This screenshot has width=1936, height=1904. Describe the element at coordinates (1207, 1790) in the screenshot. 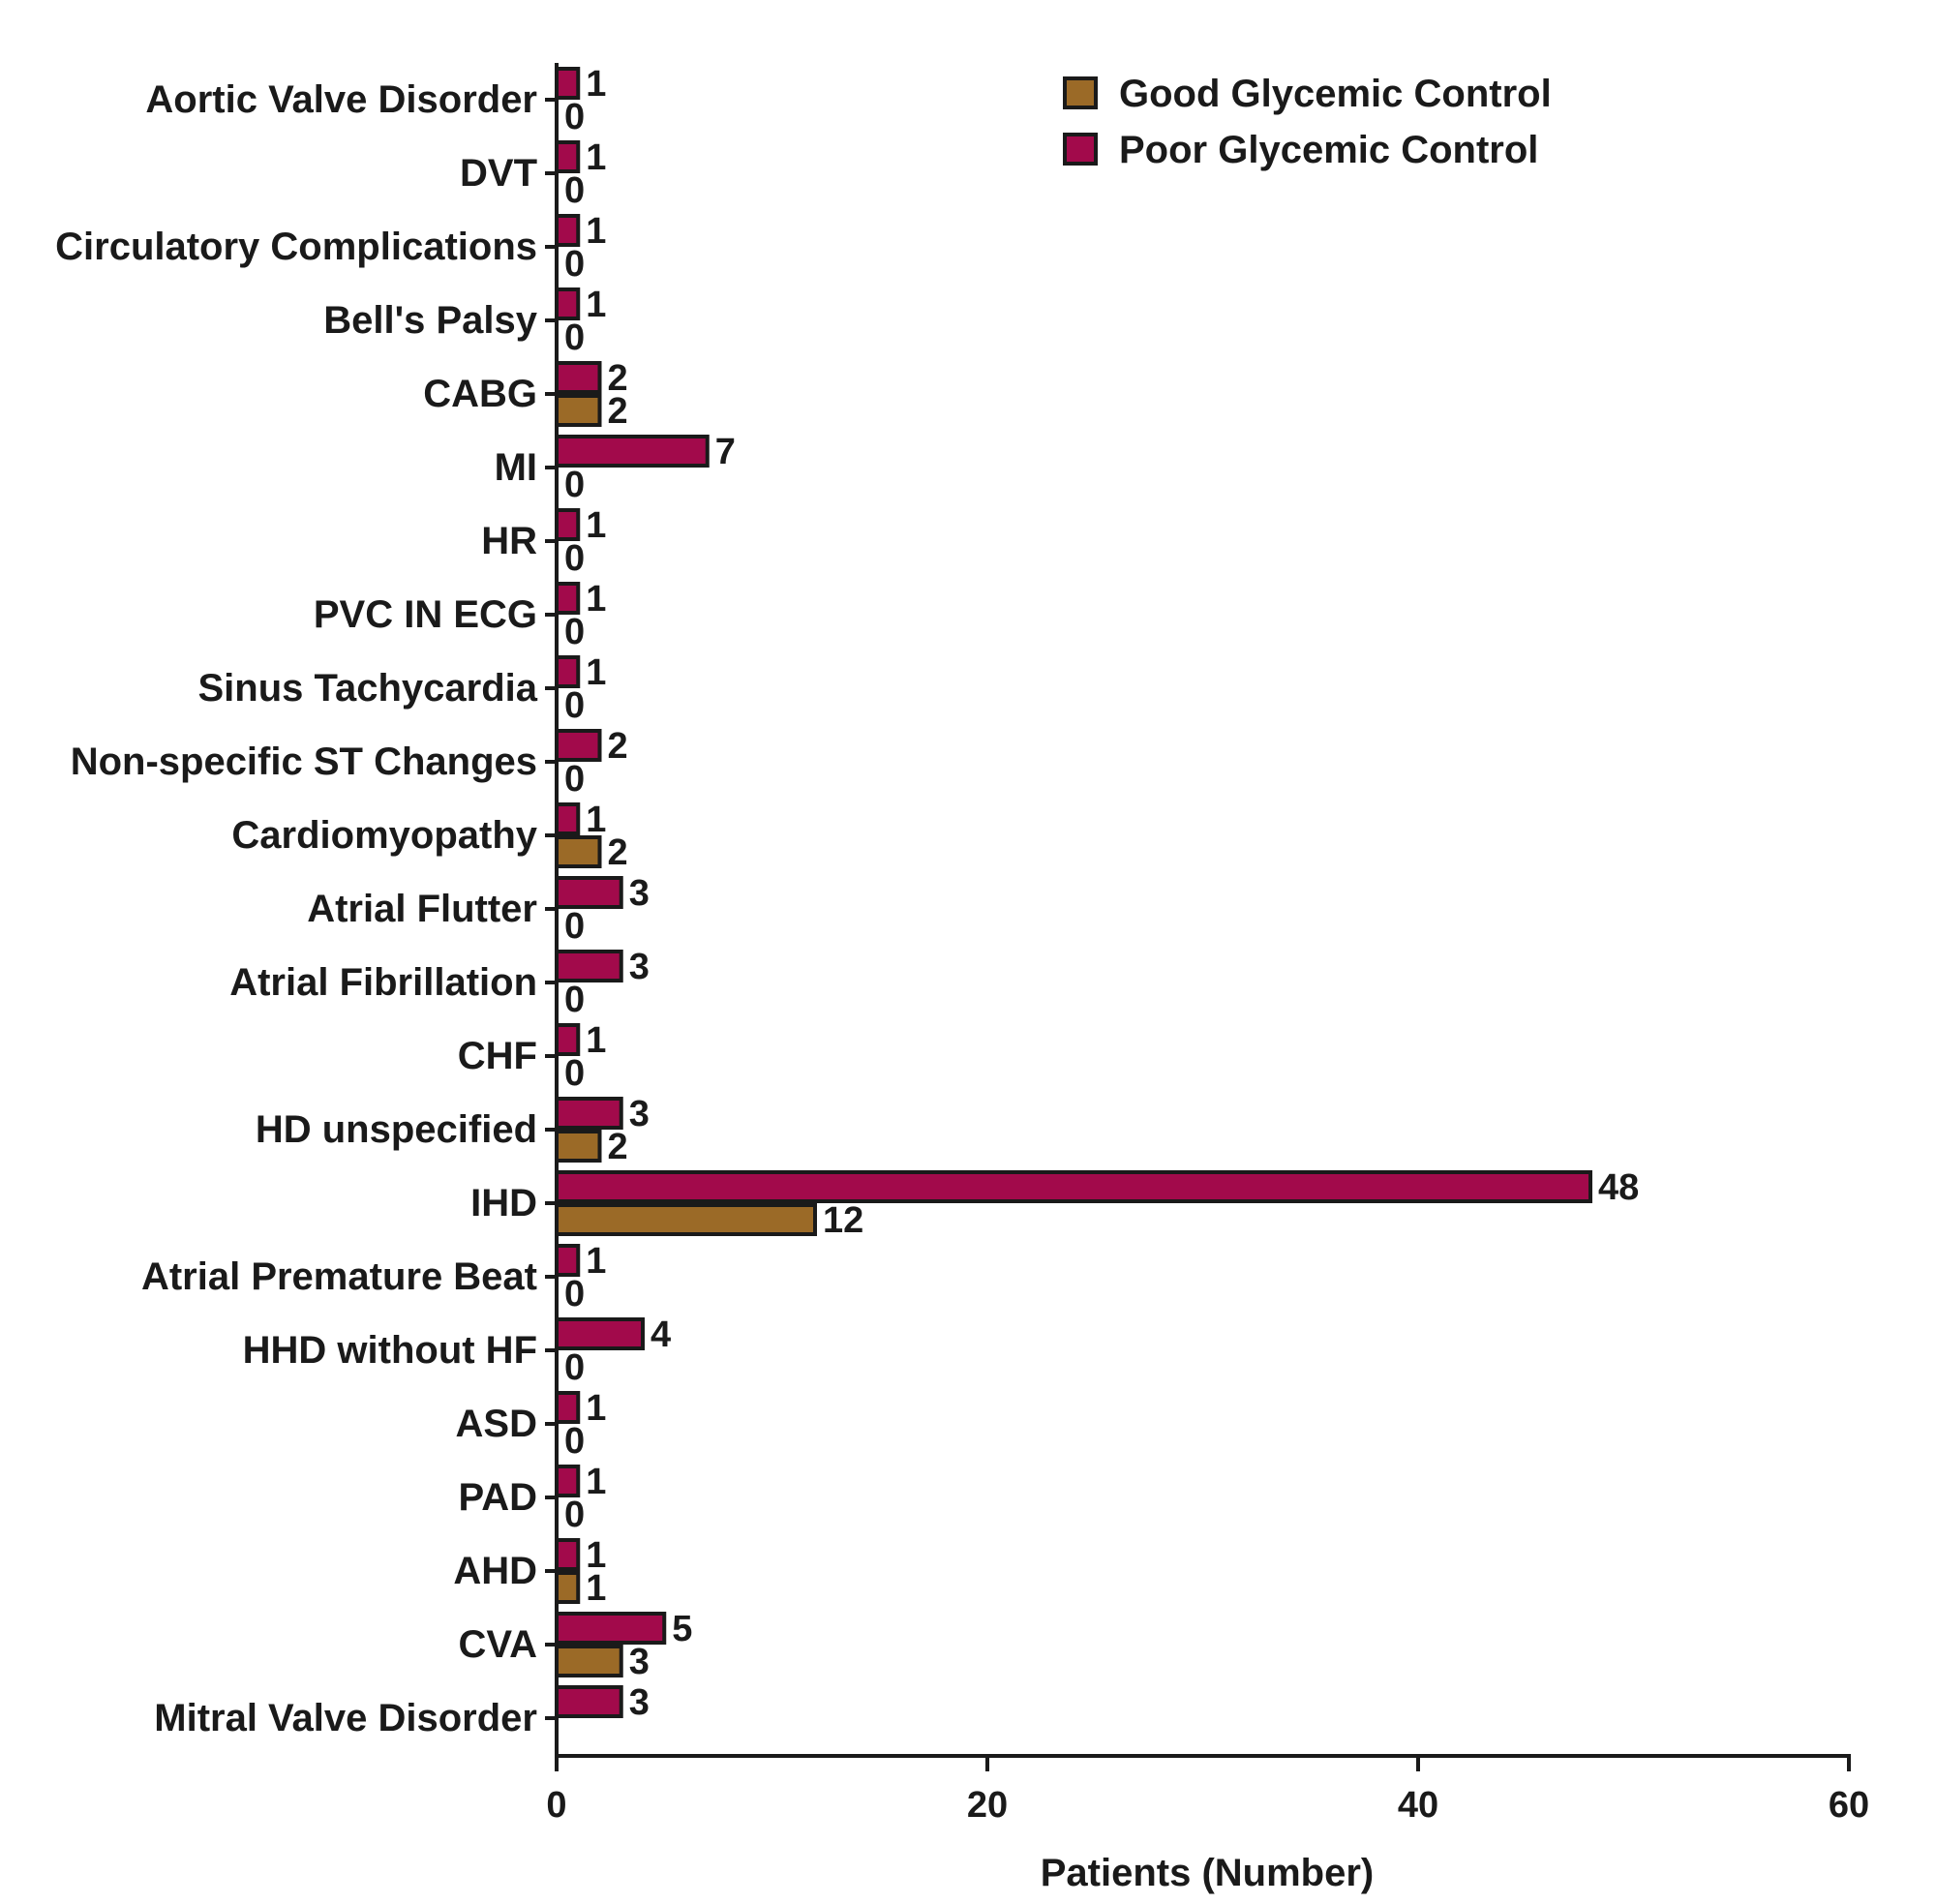

I see `x-axis: 0 20 40 60` at that location.